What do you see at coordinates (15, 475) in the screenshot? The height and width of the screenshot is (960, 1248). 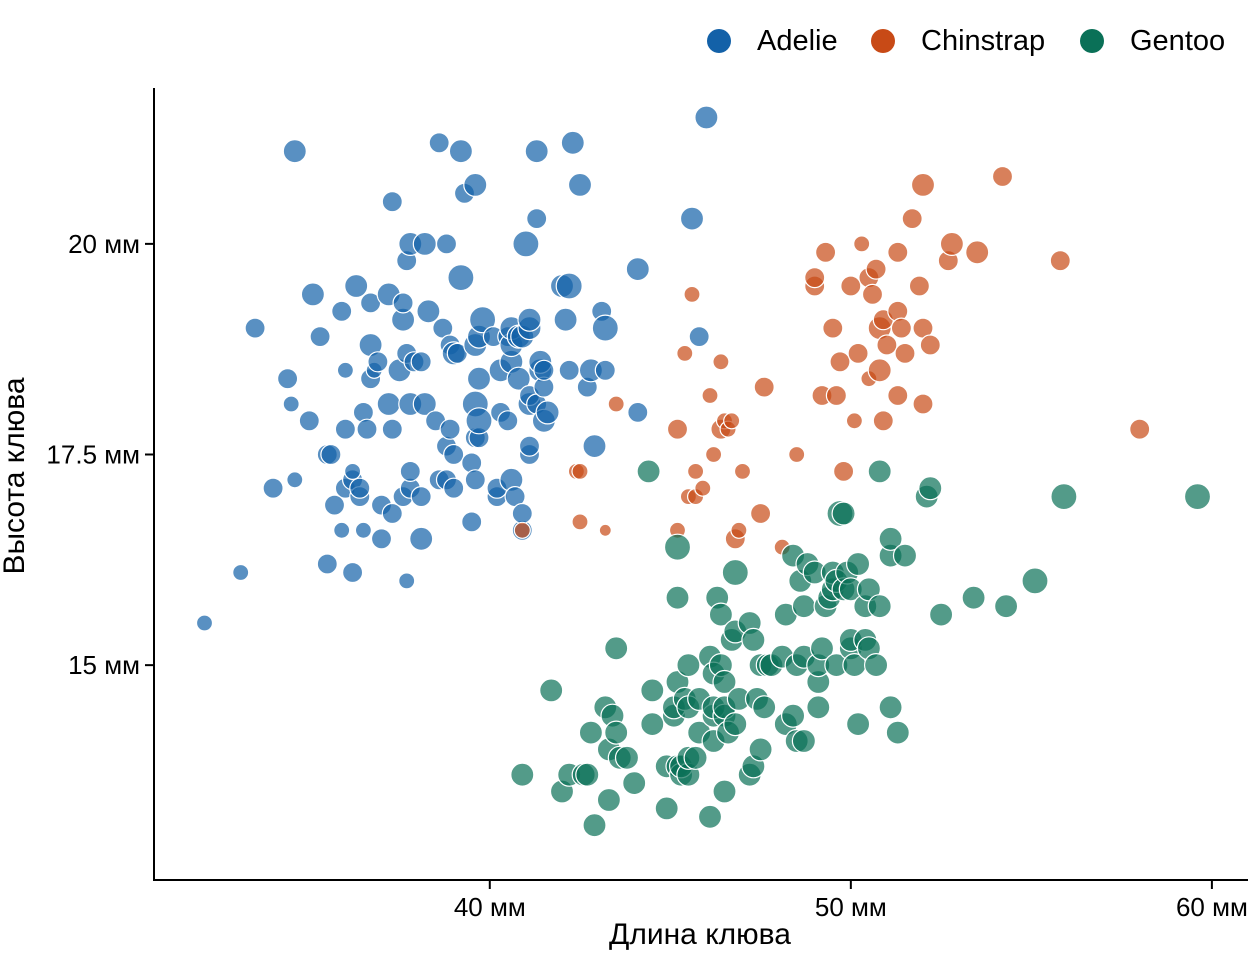 I see `y-axis-title: Высота клюва` at bounding box center [15, 475].